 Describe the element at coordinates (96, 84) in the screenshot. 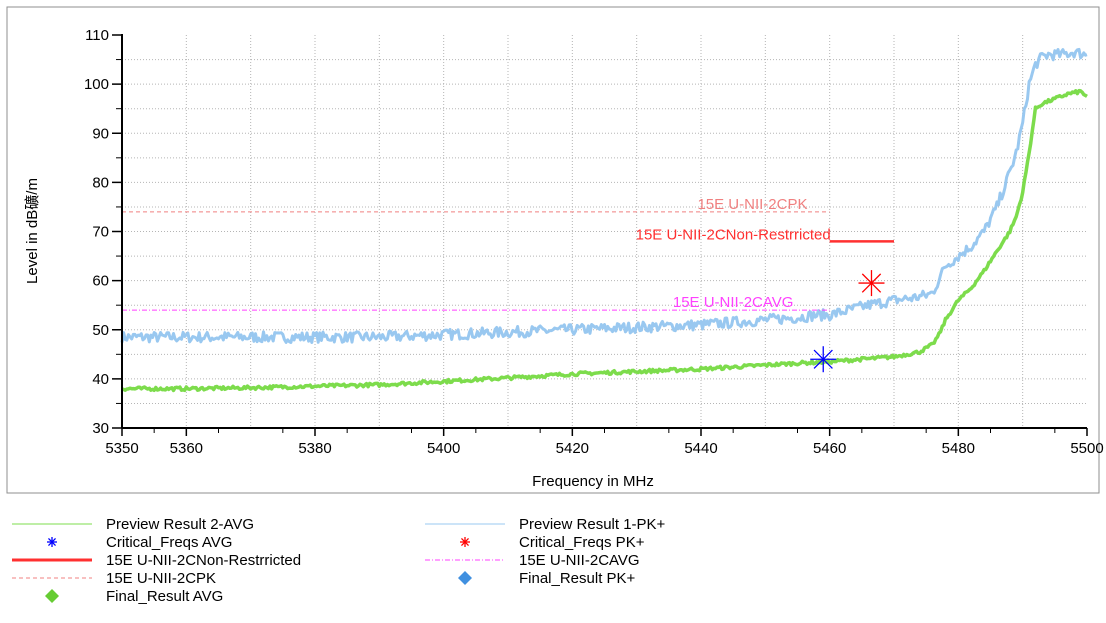

I see `y-tick-label: 100` at that location.